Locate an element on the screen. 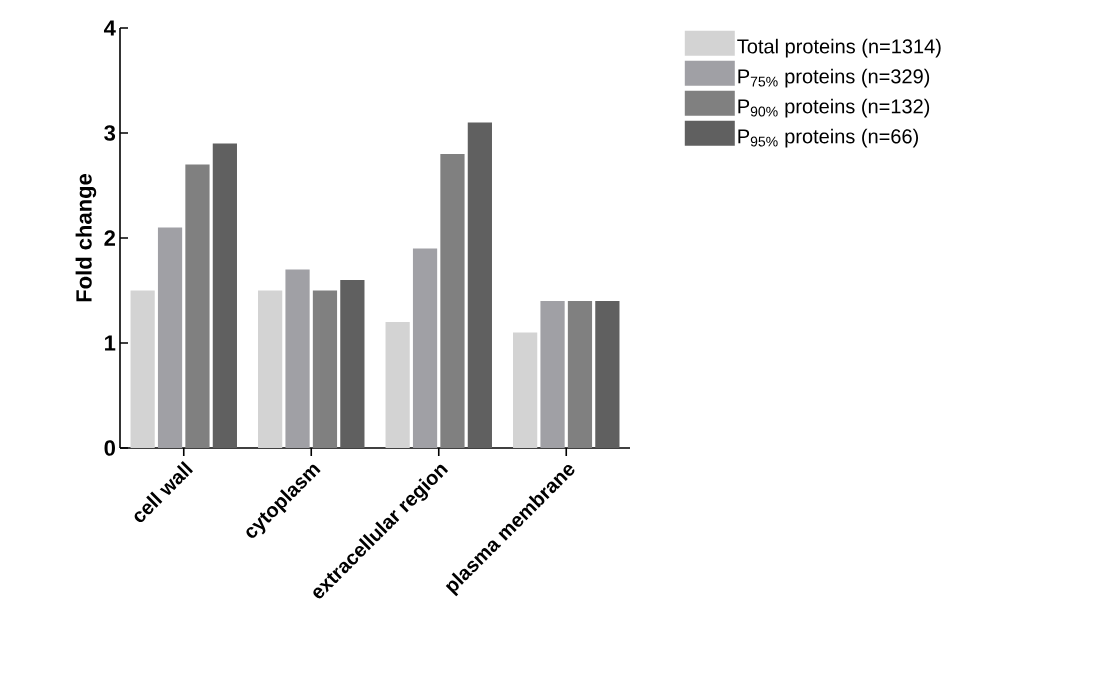  y-axis-title: Fold change is located at coordinates (86, 237).